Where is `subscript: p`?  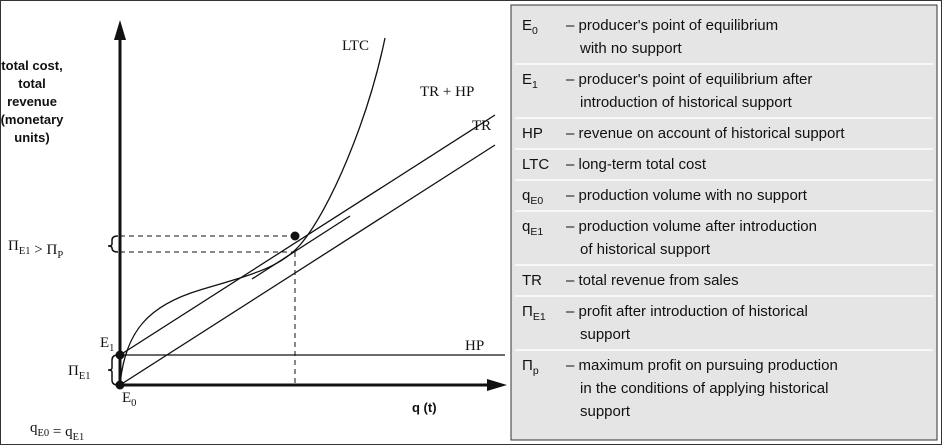
subscript: p is located at coordinates (536, 371).